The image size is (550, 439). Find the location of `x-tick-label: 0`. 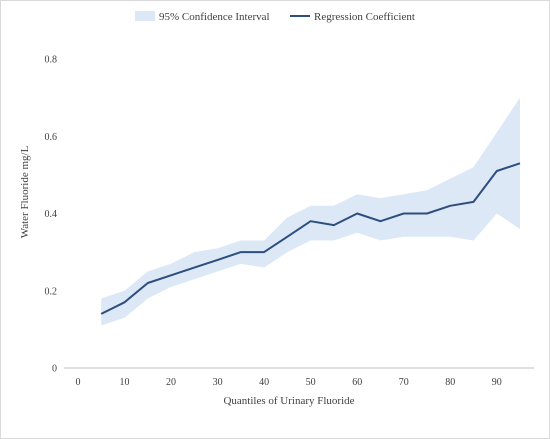

x-tick-label: 0 is located at coordinates (78, 382).